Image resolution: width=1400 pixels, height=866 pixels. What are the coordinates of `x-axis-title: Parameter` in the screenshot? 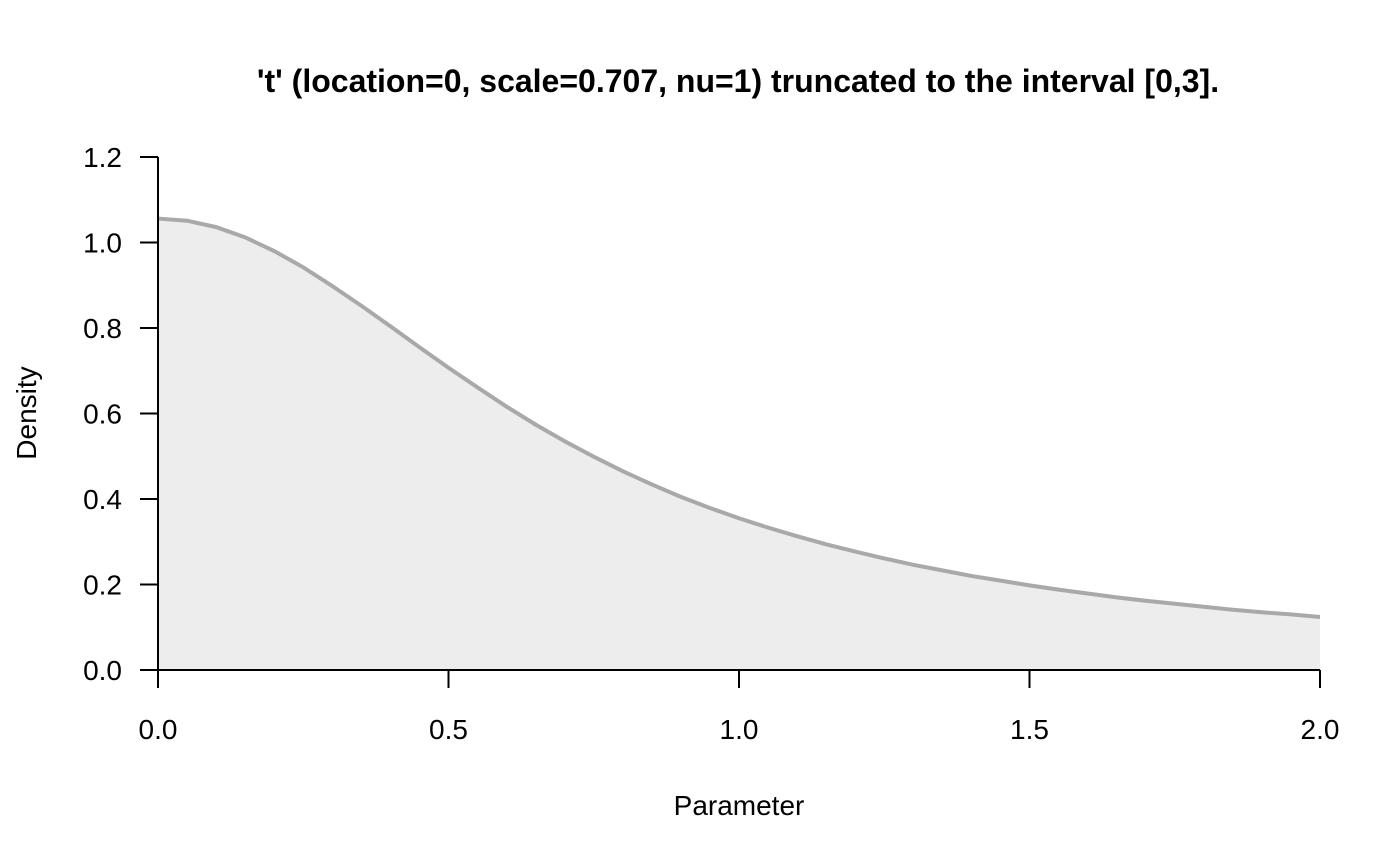 It's located at (739, 805).